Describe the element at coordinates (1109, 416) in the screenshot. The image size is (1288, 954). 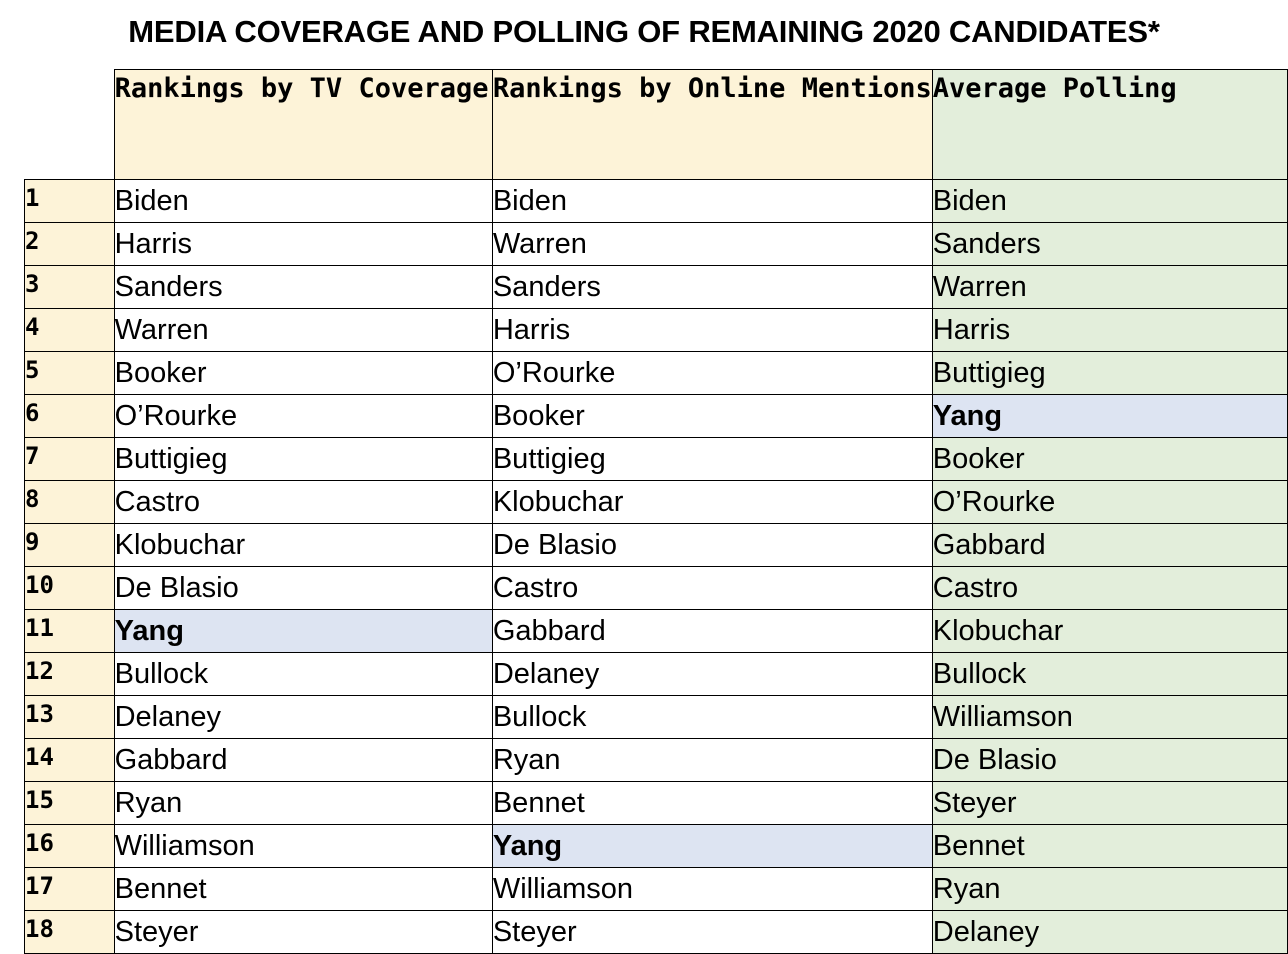
I see `average-polling-cell-highlighted: Yang` at that location.